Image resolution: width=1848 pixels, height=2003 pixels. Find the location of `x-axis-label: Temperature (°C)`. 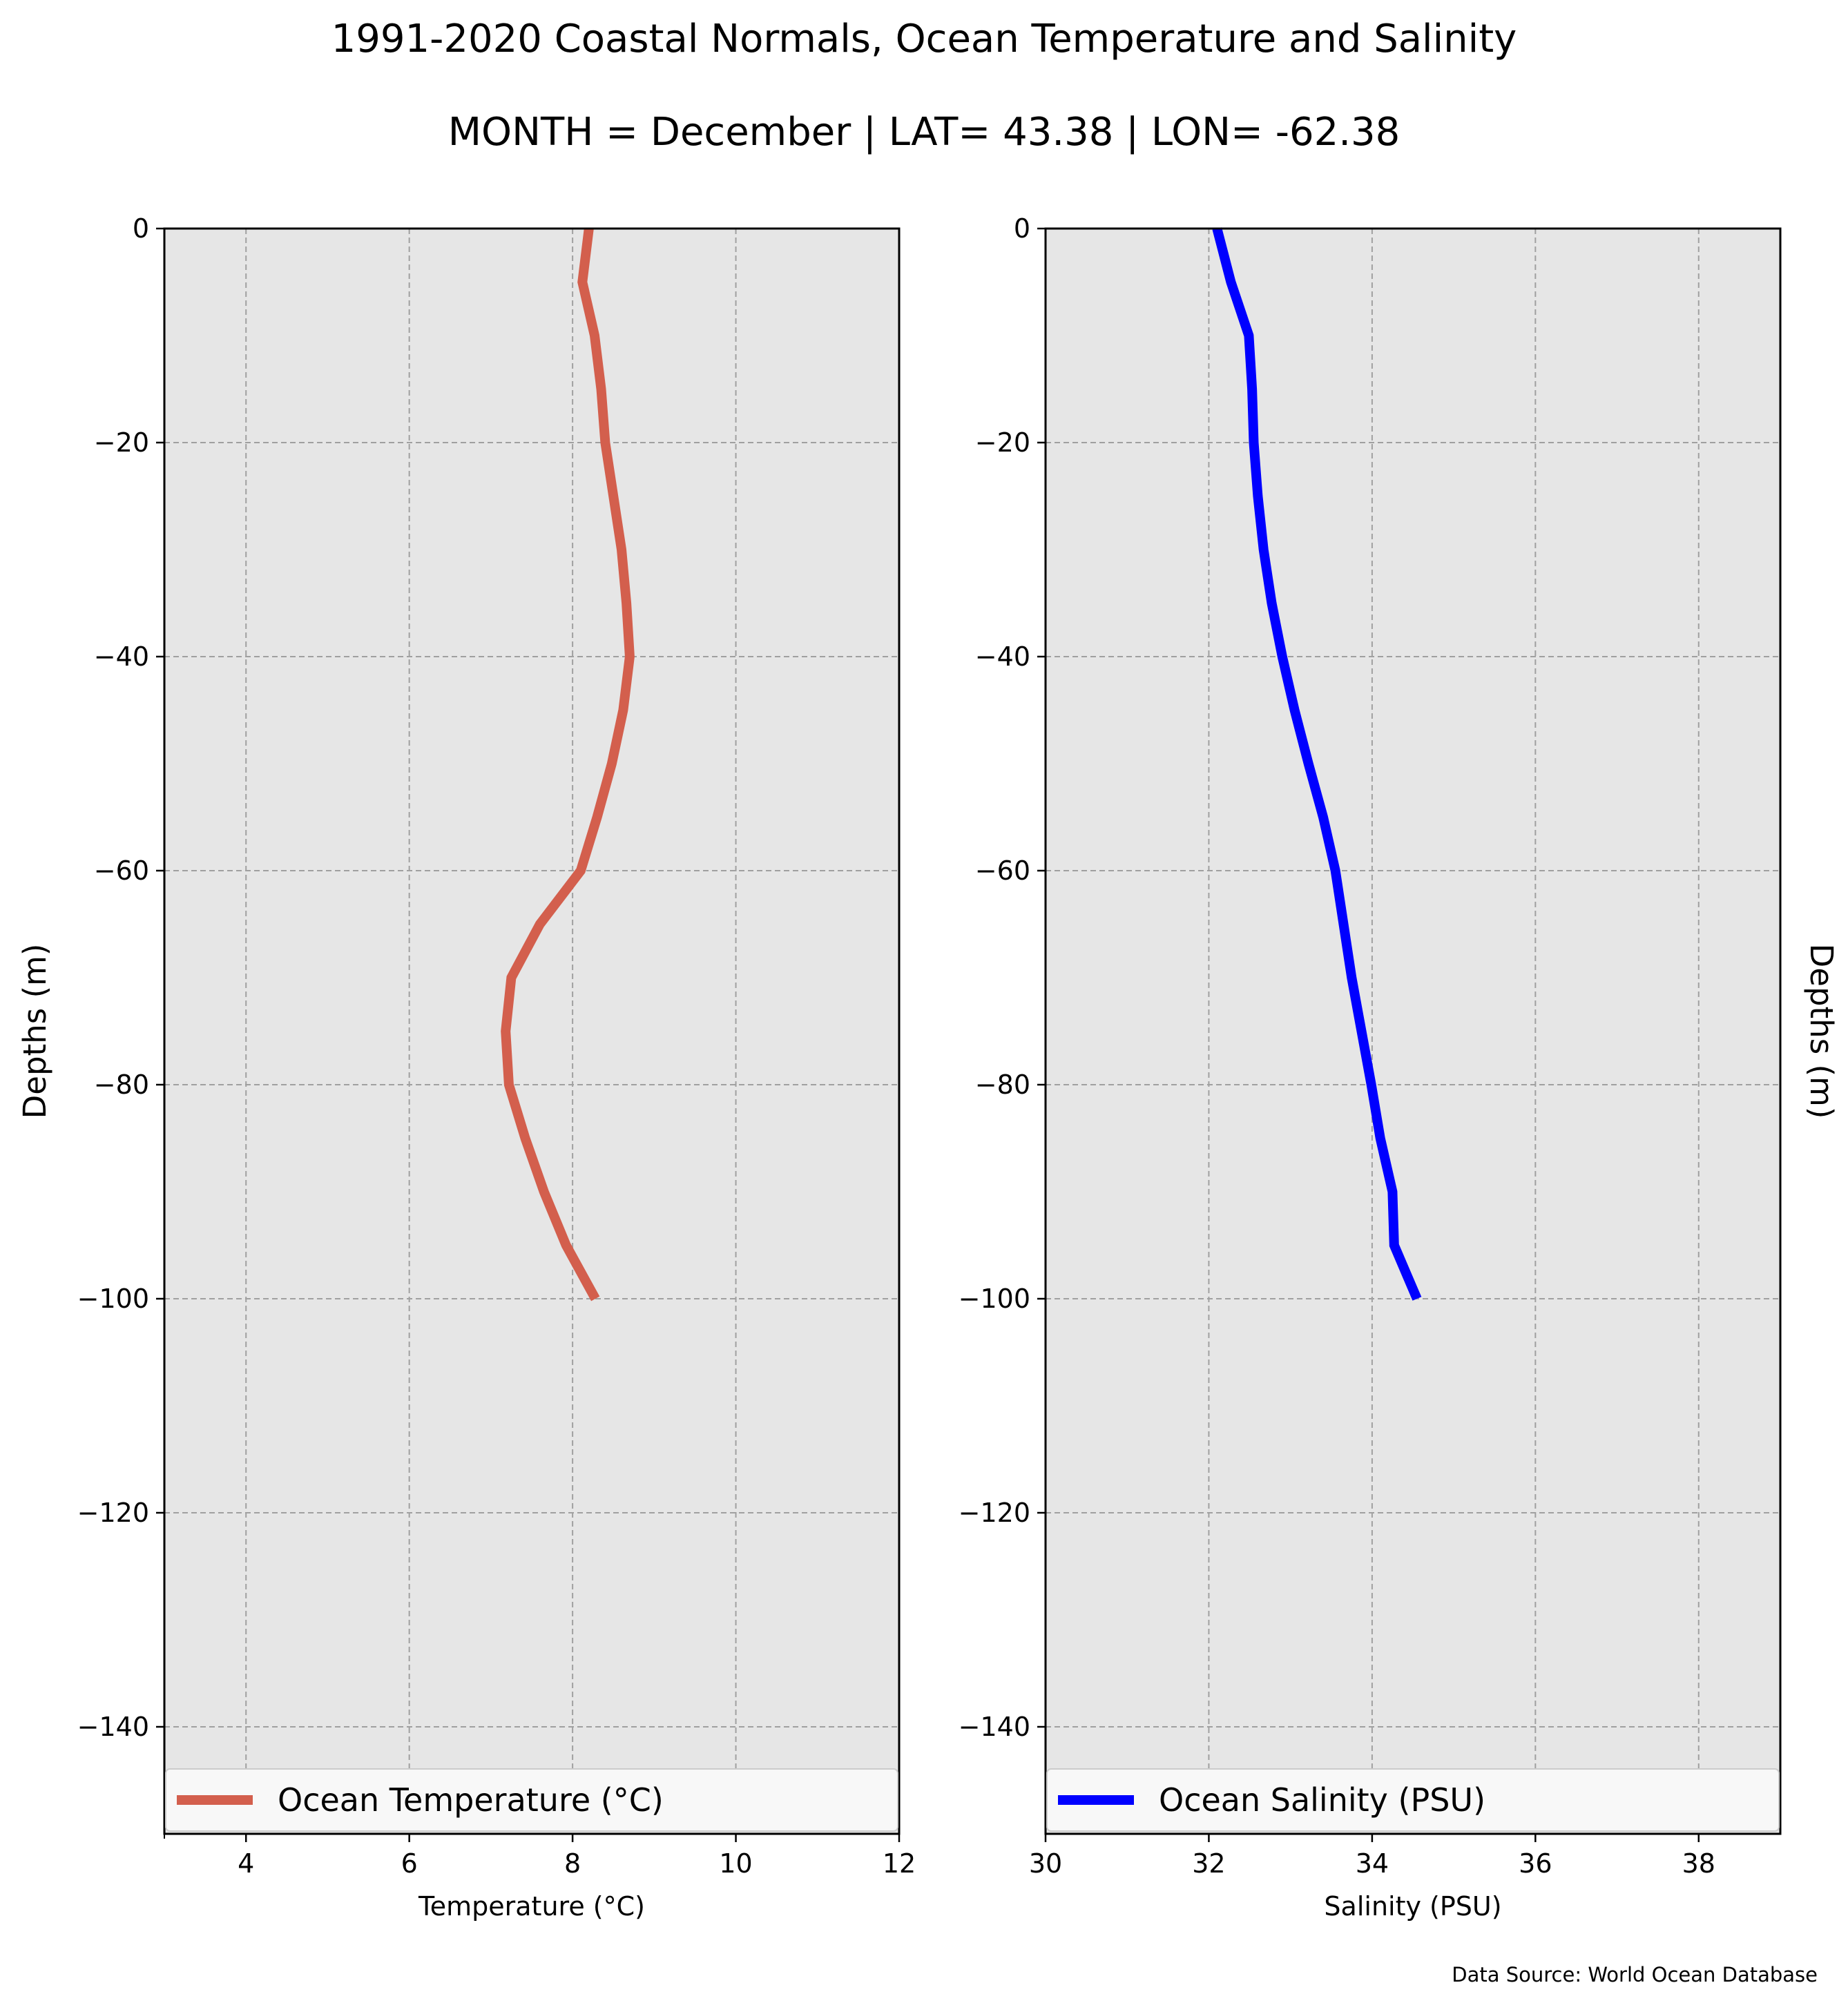

x-axis-label: Temperature (°C) is located at coordinates (531, 1906).